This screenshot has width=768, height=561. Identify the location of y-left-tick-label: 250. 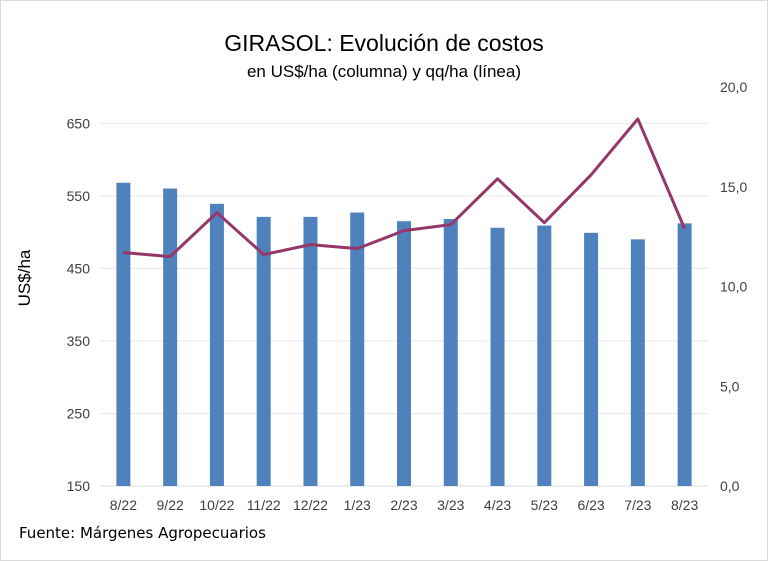
(79, 413).